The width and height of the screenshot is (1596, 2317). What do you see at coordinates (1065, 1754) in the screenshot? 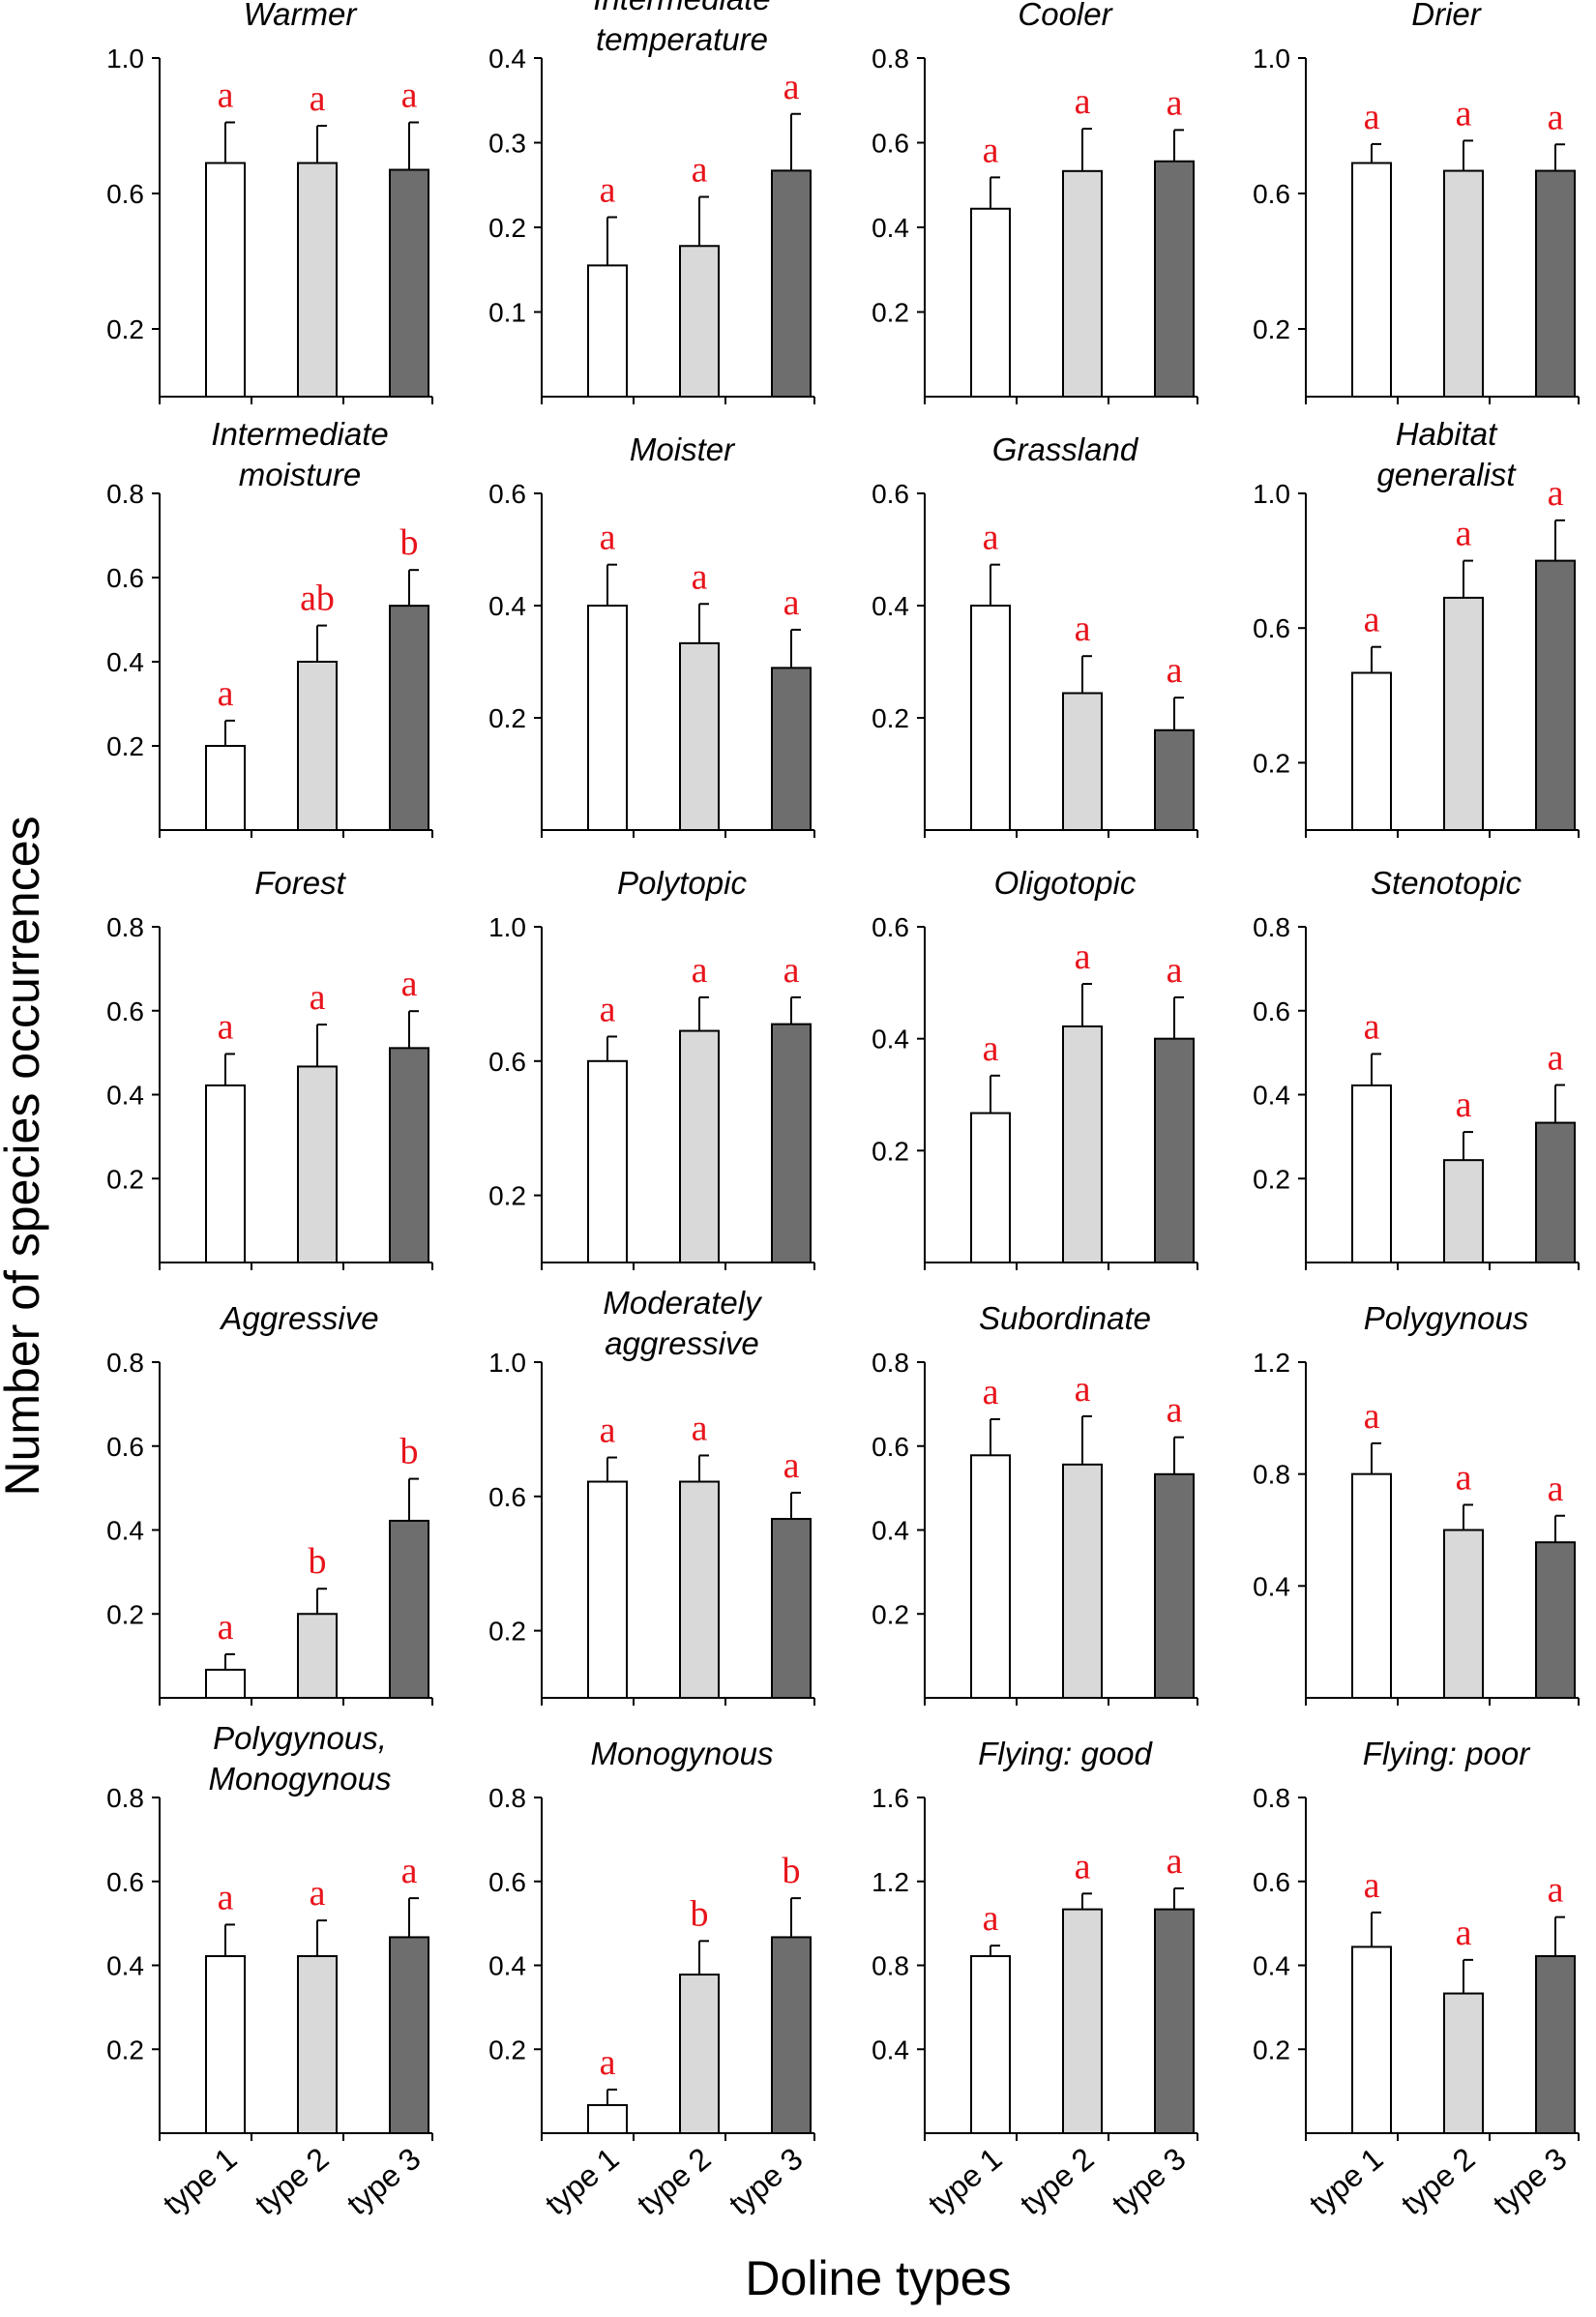
I see `panel-title: Flying: good` at bounding box center [1065, 1754].